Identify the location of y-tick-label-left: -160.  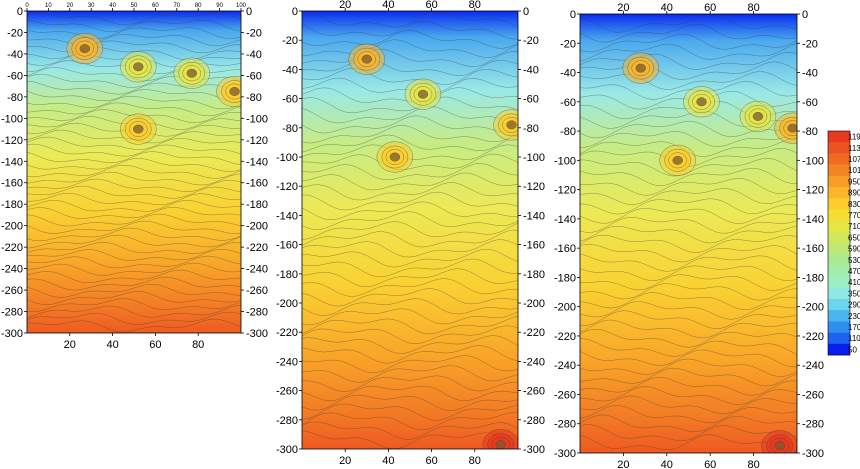
(287, 246).